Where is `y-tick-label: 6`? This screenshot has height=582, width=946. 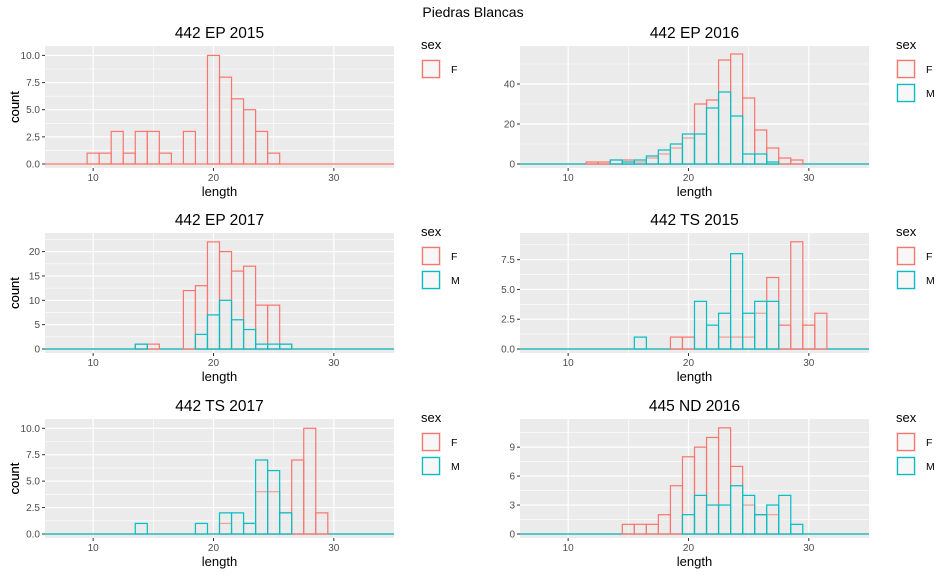 y-tick-label: 6 is located at coordinates (512, 477).